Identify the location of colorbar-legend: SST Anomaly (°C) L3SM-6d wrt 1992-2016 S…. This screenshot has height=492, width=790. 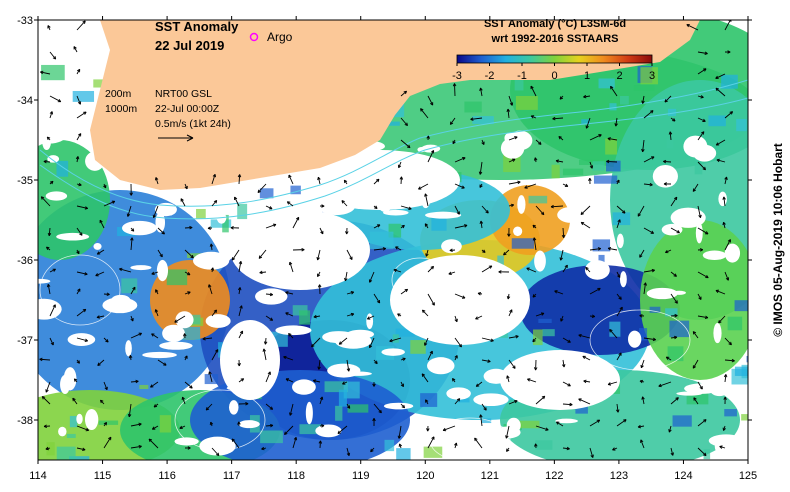
(553, 50).